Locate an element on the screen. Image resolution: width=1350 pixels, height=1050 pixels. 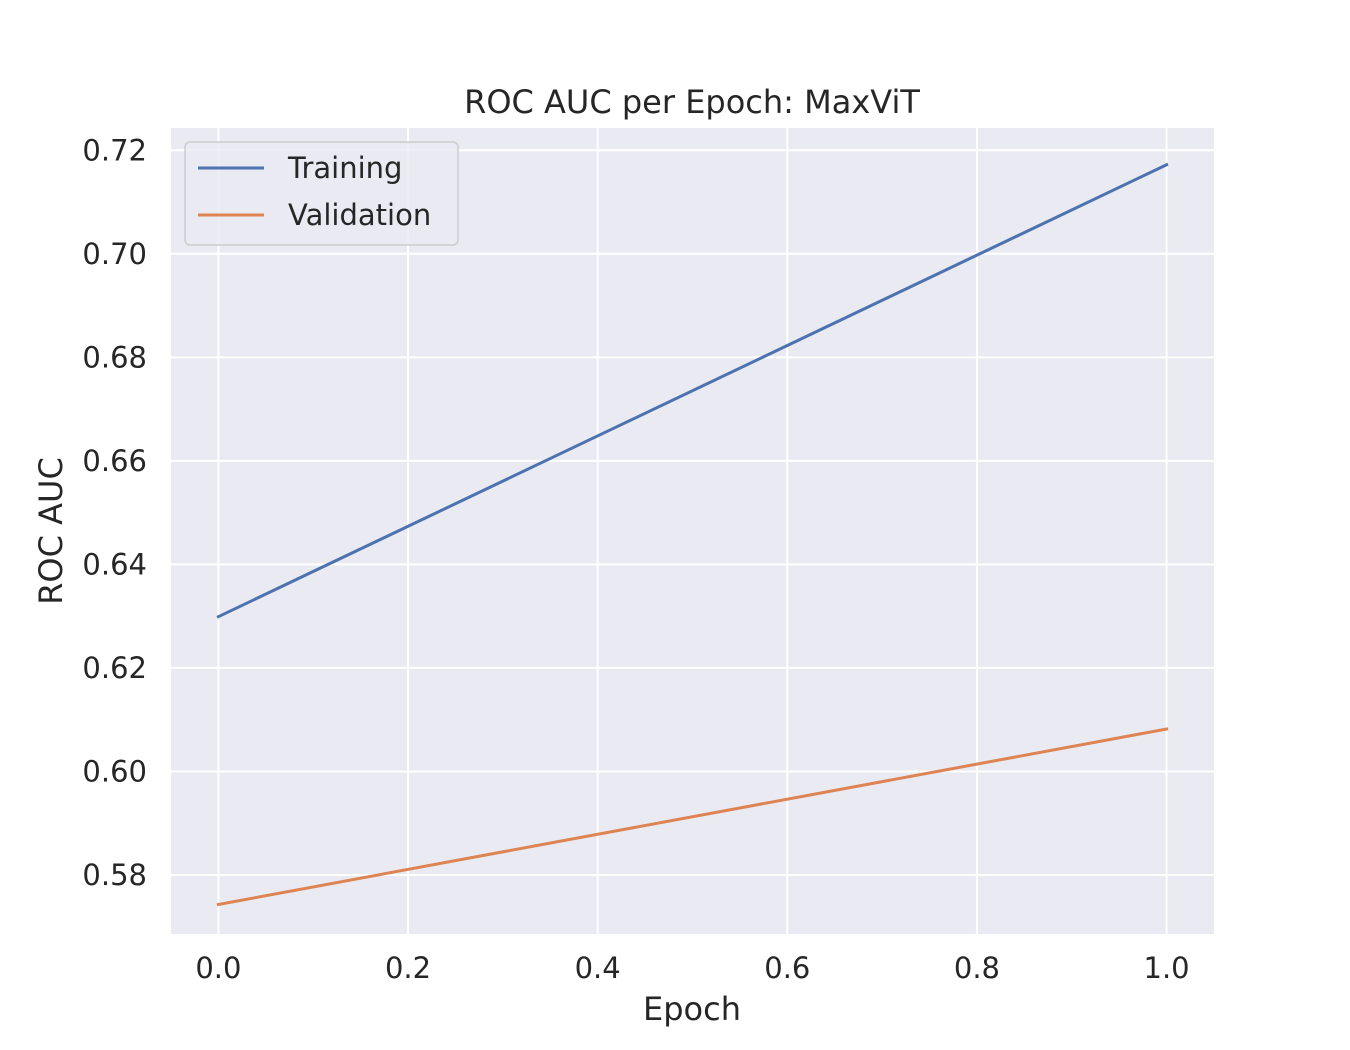
legend-label-training: Training is located at coordinates (344, 168).